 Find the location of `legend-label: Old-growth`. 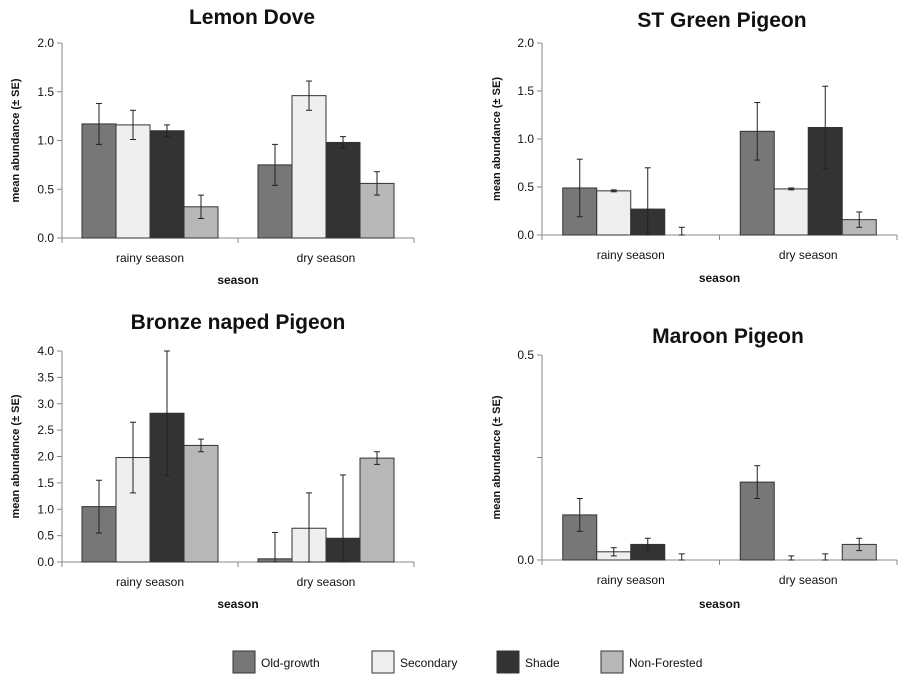

legend-label: Old-growth is located at coordinates (290, 663).